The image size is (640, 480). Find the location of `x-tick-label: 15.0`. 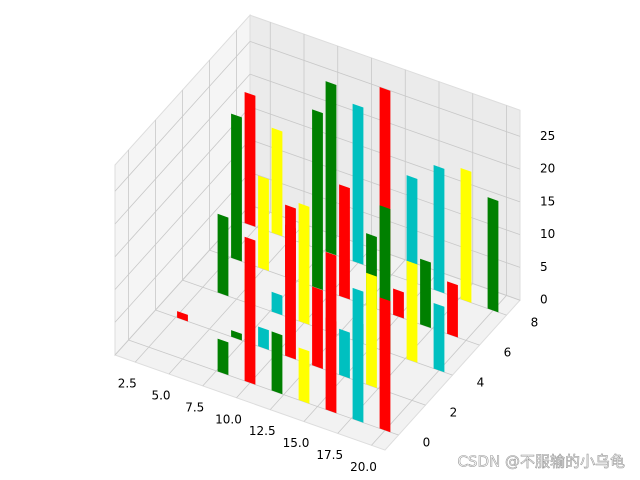

x-tick-label: 15.0 is located at coordinates (296, 443).